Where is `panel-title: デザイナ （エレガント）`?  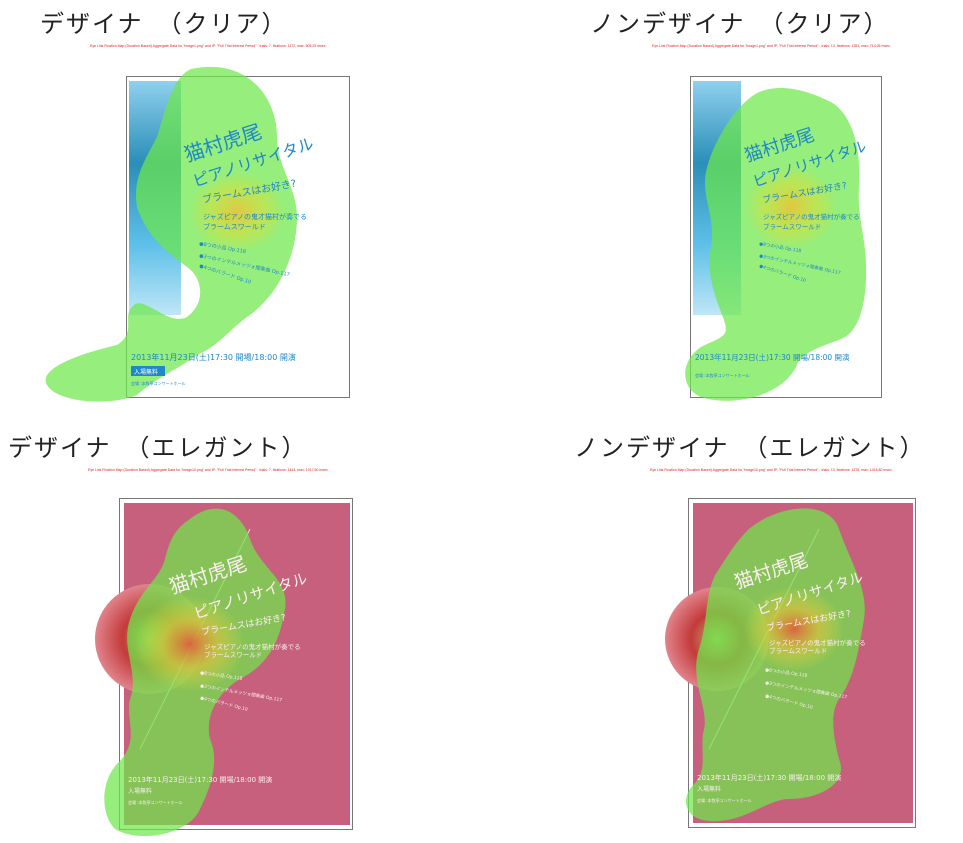
panel-title: デザイナ （エレガント） is located at coordinates (158, 448).